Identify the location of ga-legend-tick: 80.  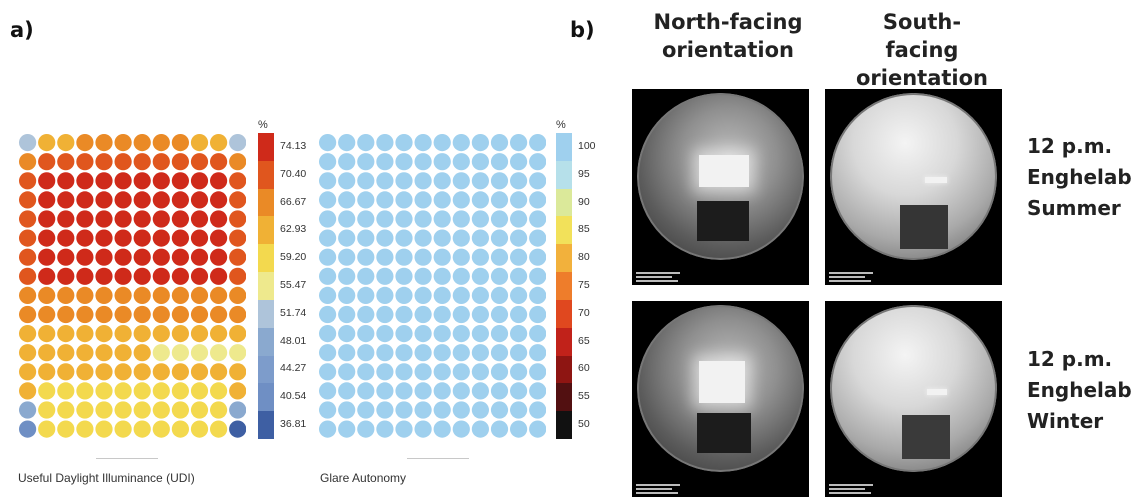
(584, 257).